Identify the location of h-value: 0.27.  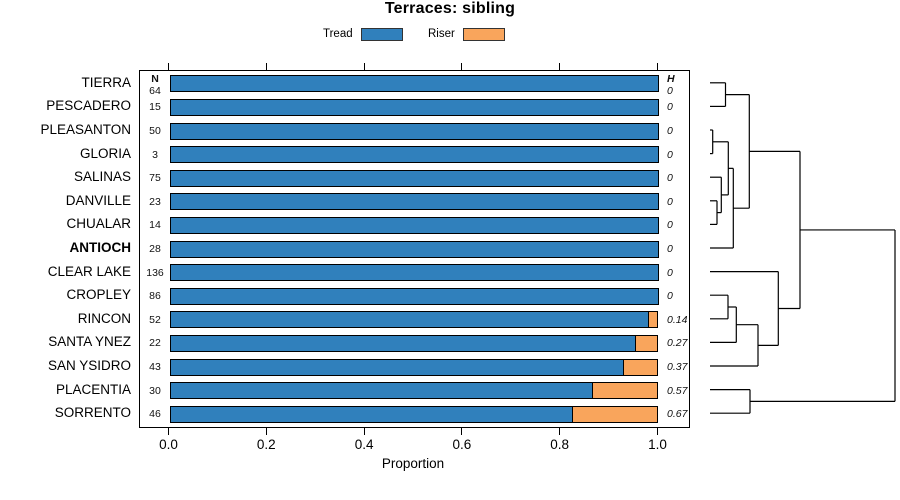
(677, 343).